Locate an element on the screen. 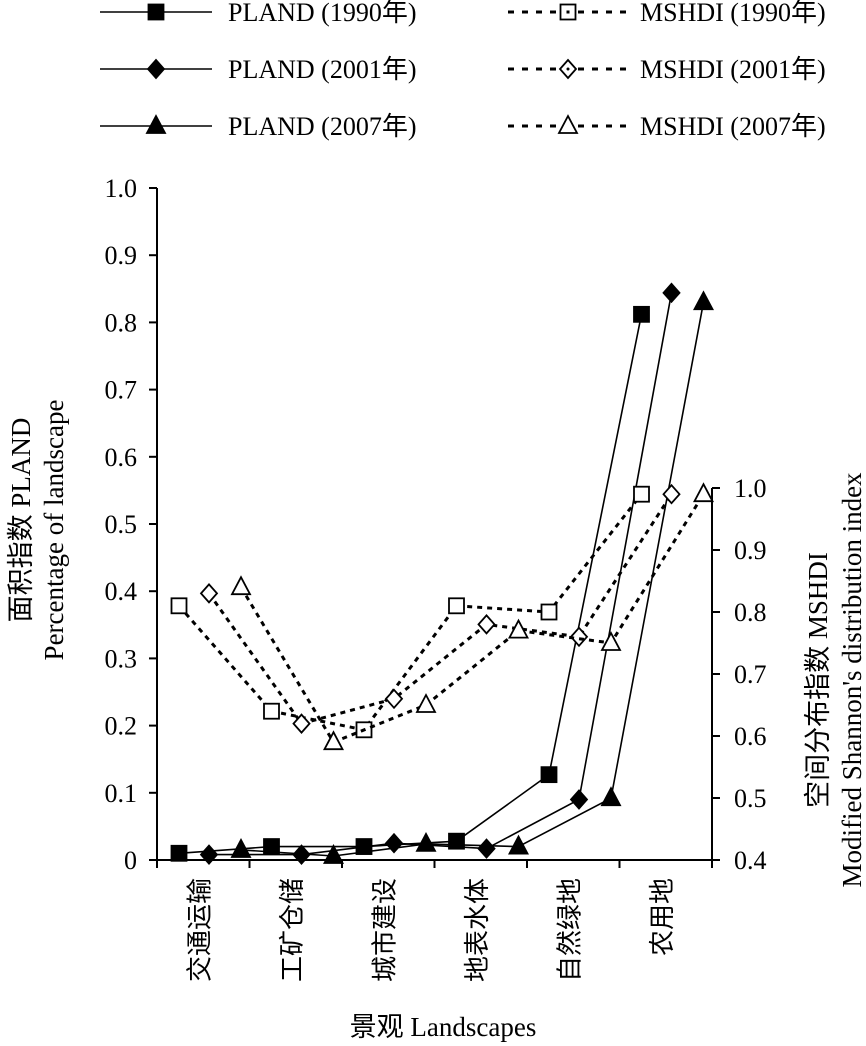 The width and height of the screenshot is (866, 1046). y-right-tick-label: 1.0 is located at coordinates (750, 488).